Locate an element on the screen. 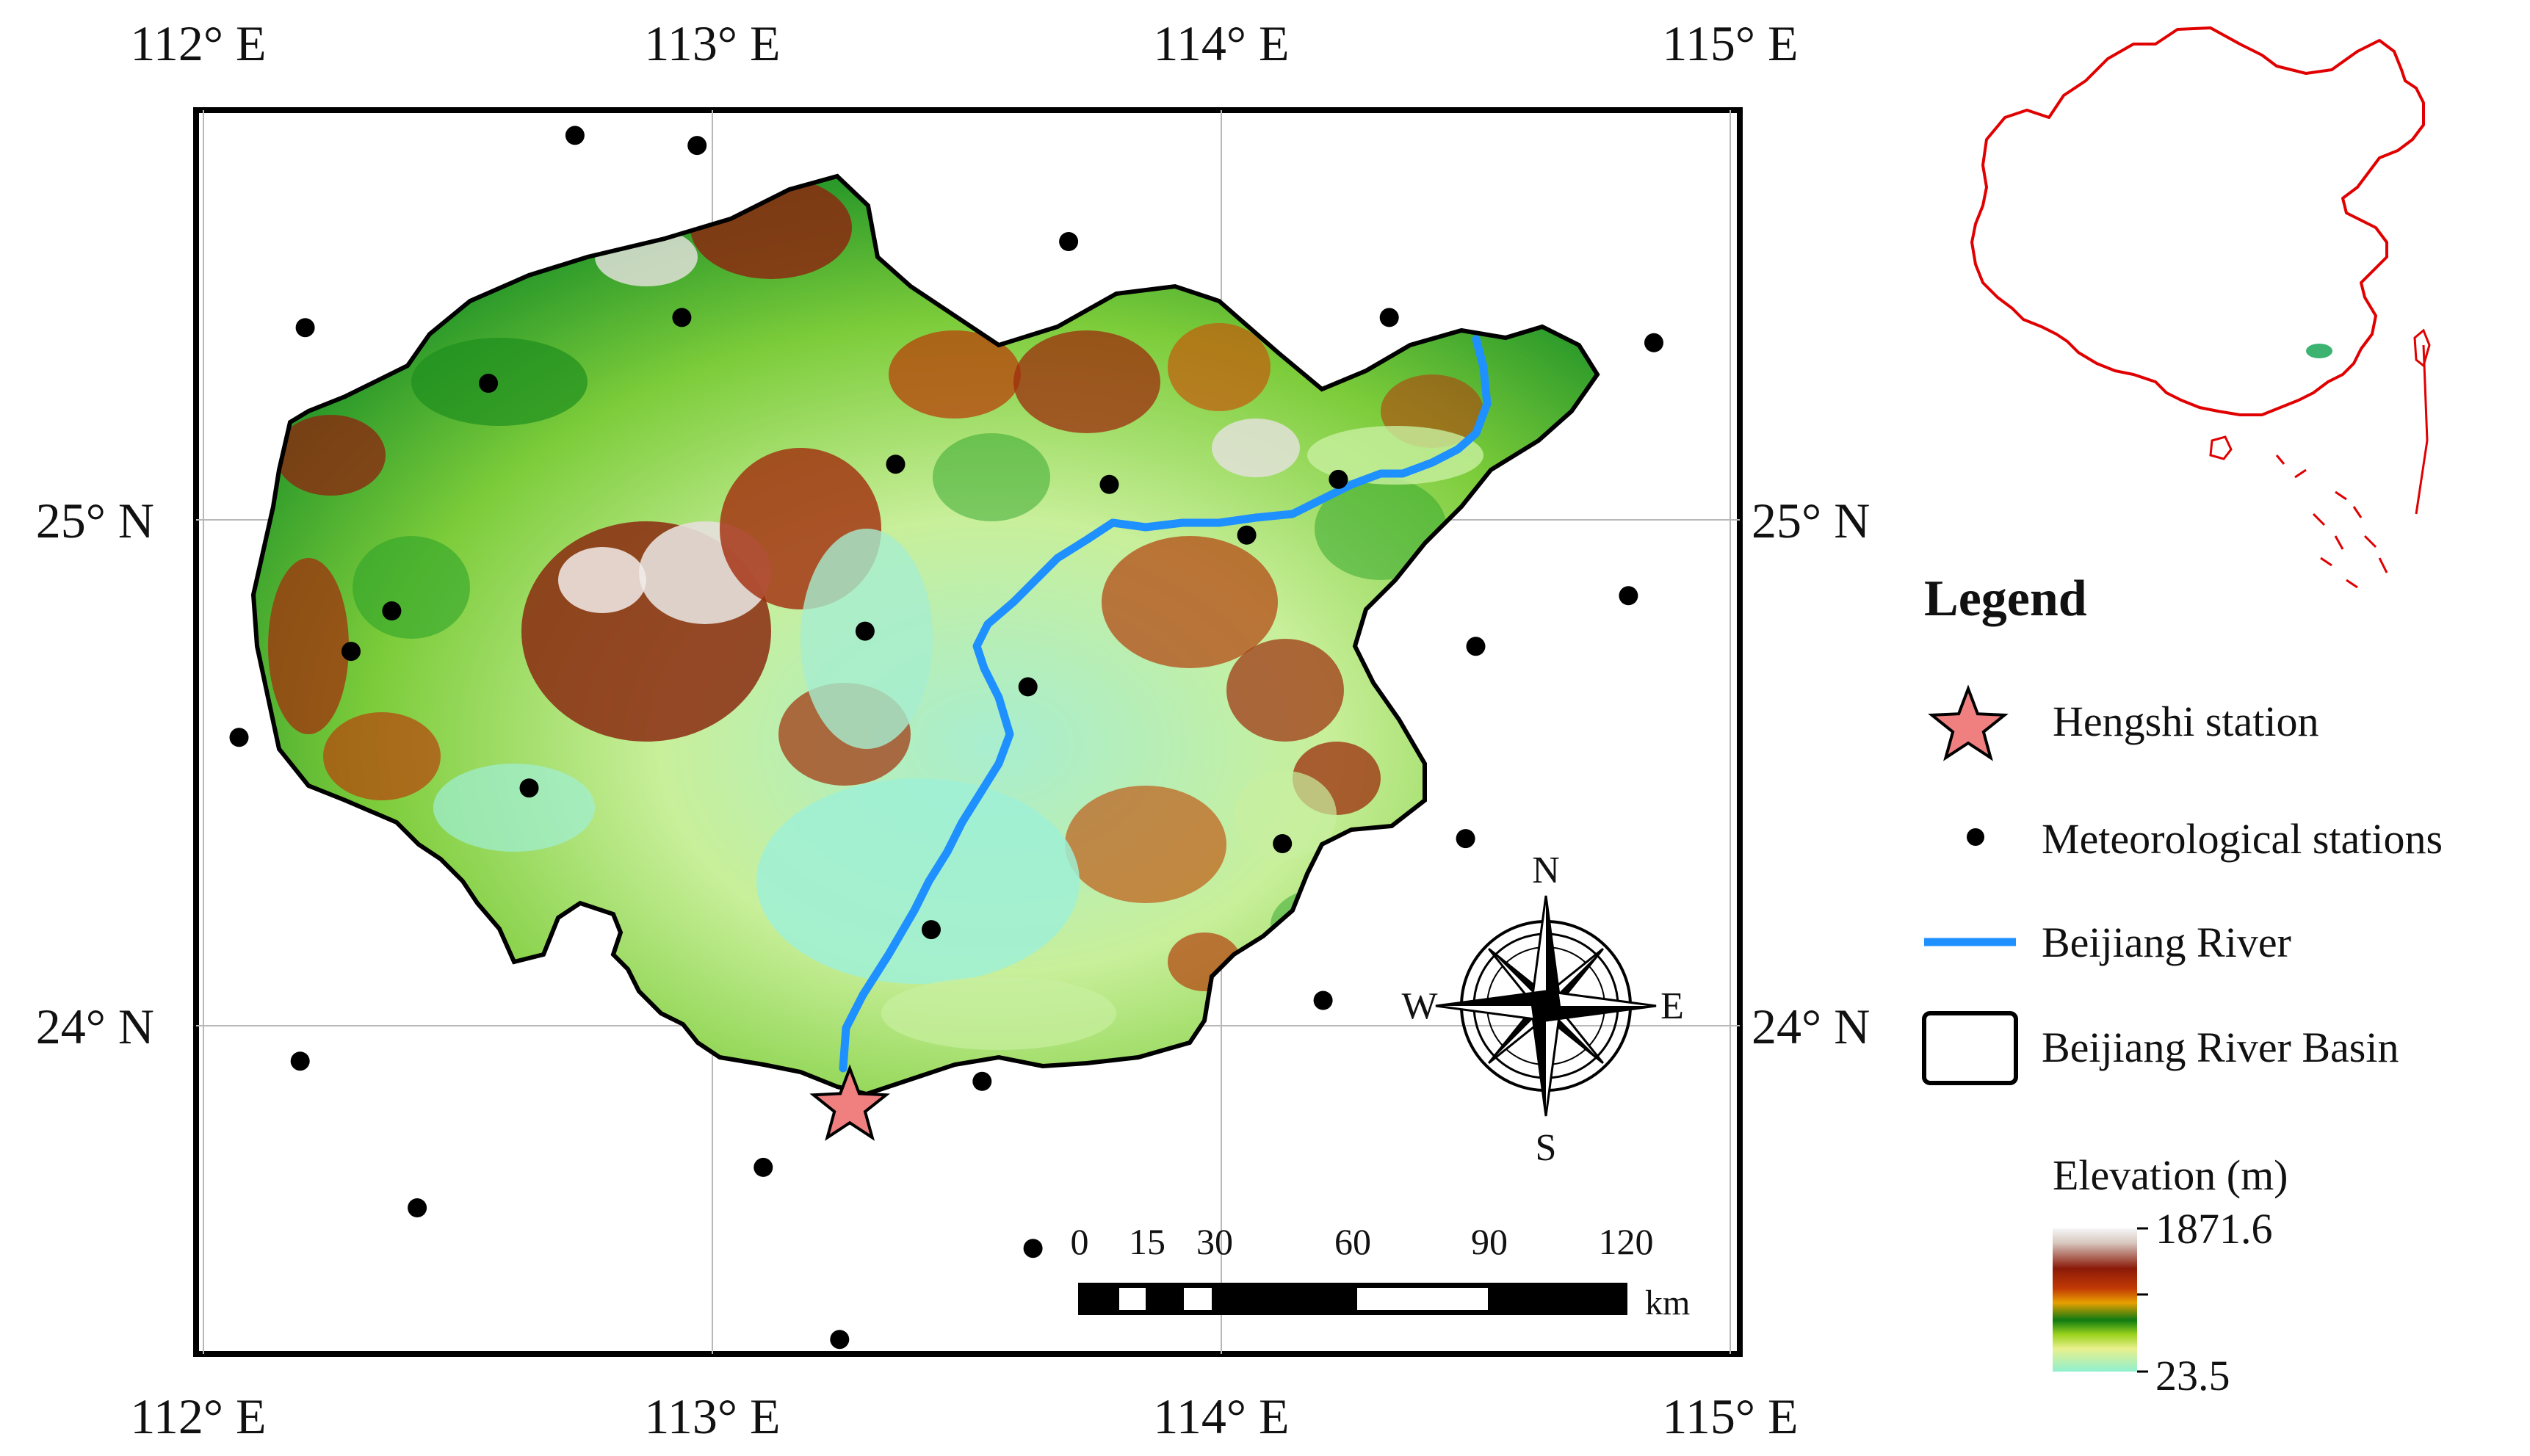 This screenshot has width=2530, height=1456. china-inset-map is located at coordinates (2200, 307).